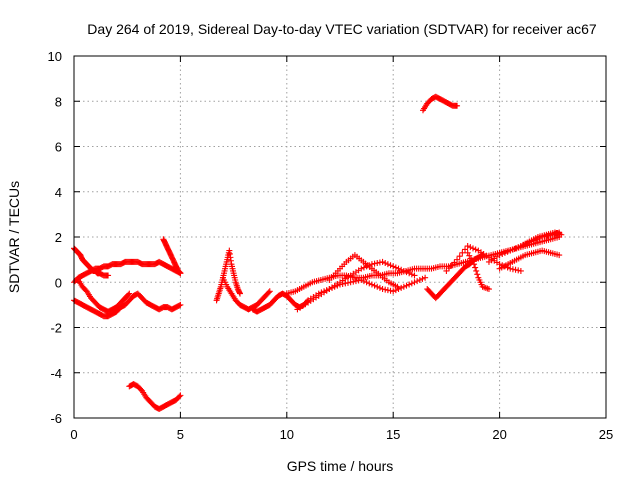  What do you see at coordinates (440, 103) in the screenshot?
I see `series-track-n` at bounding box center [440, 103].